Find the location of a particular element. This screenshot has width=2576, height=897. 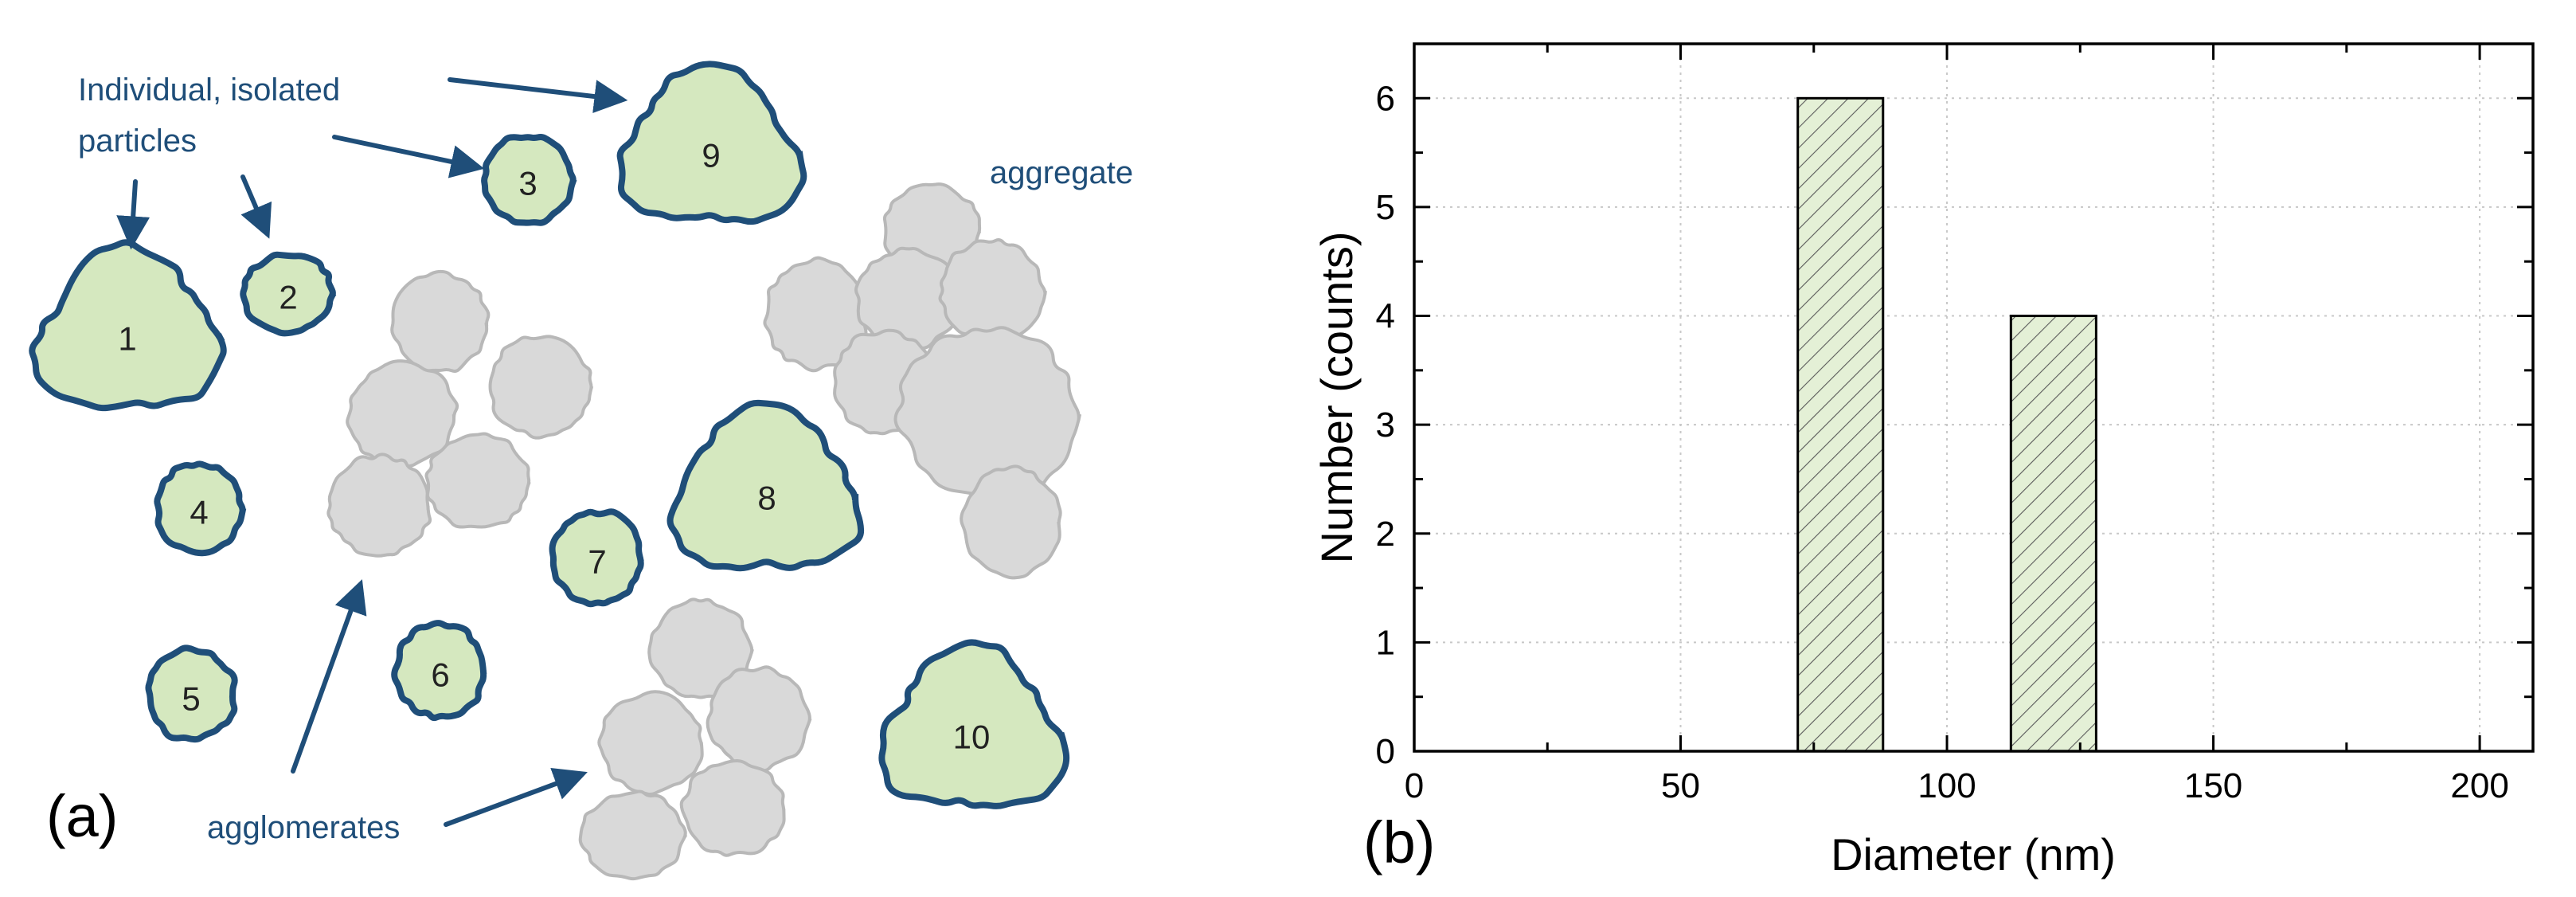

y-tick-label: 1 is located at coordinates (1386, 642).